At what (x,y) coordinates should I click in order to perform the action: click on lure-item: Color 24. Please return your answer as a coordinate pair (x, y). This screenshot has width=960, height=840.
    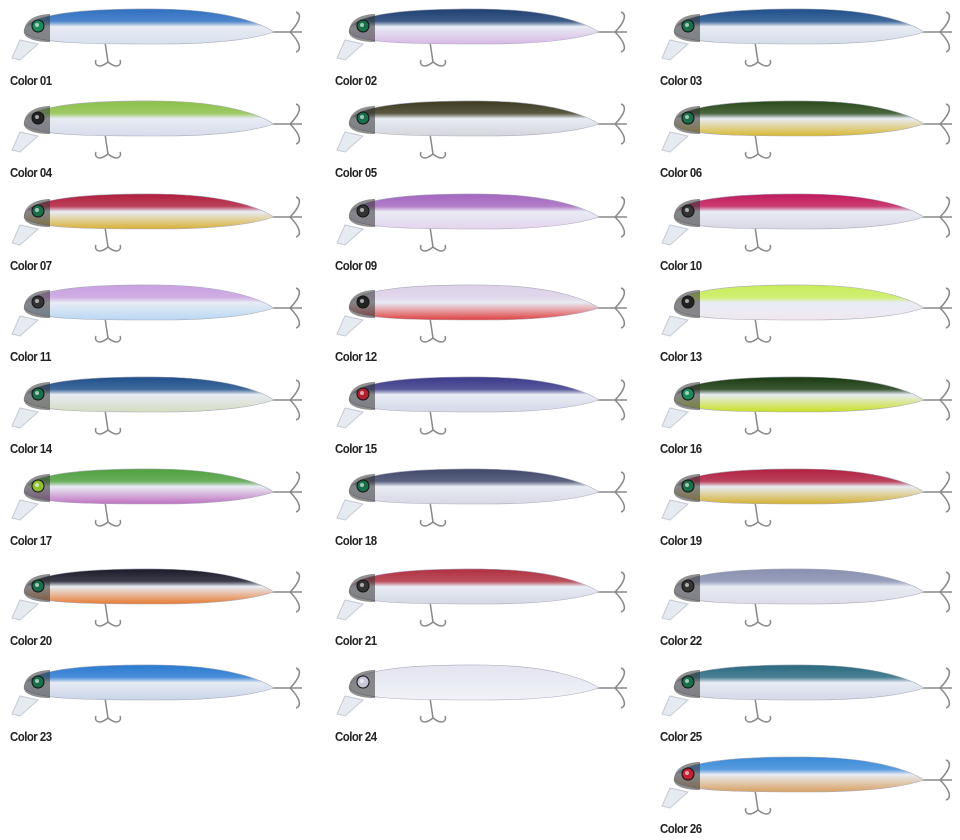
    Looking at the image, I should click on (485, 702).